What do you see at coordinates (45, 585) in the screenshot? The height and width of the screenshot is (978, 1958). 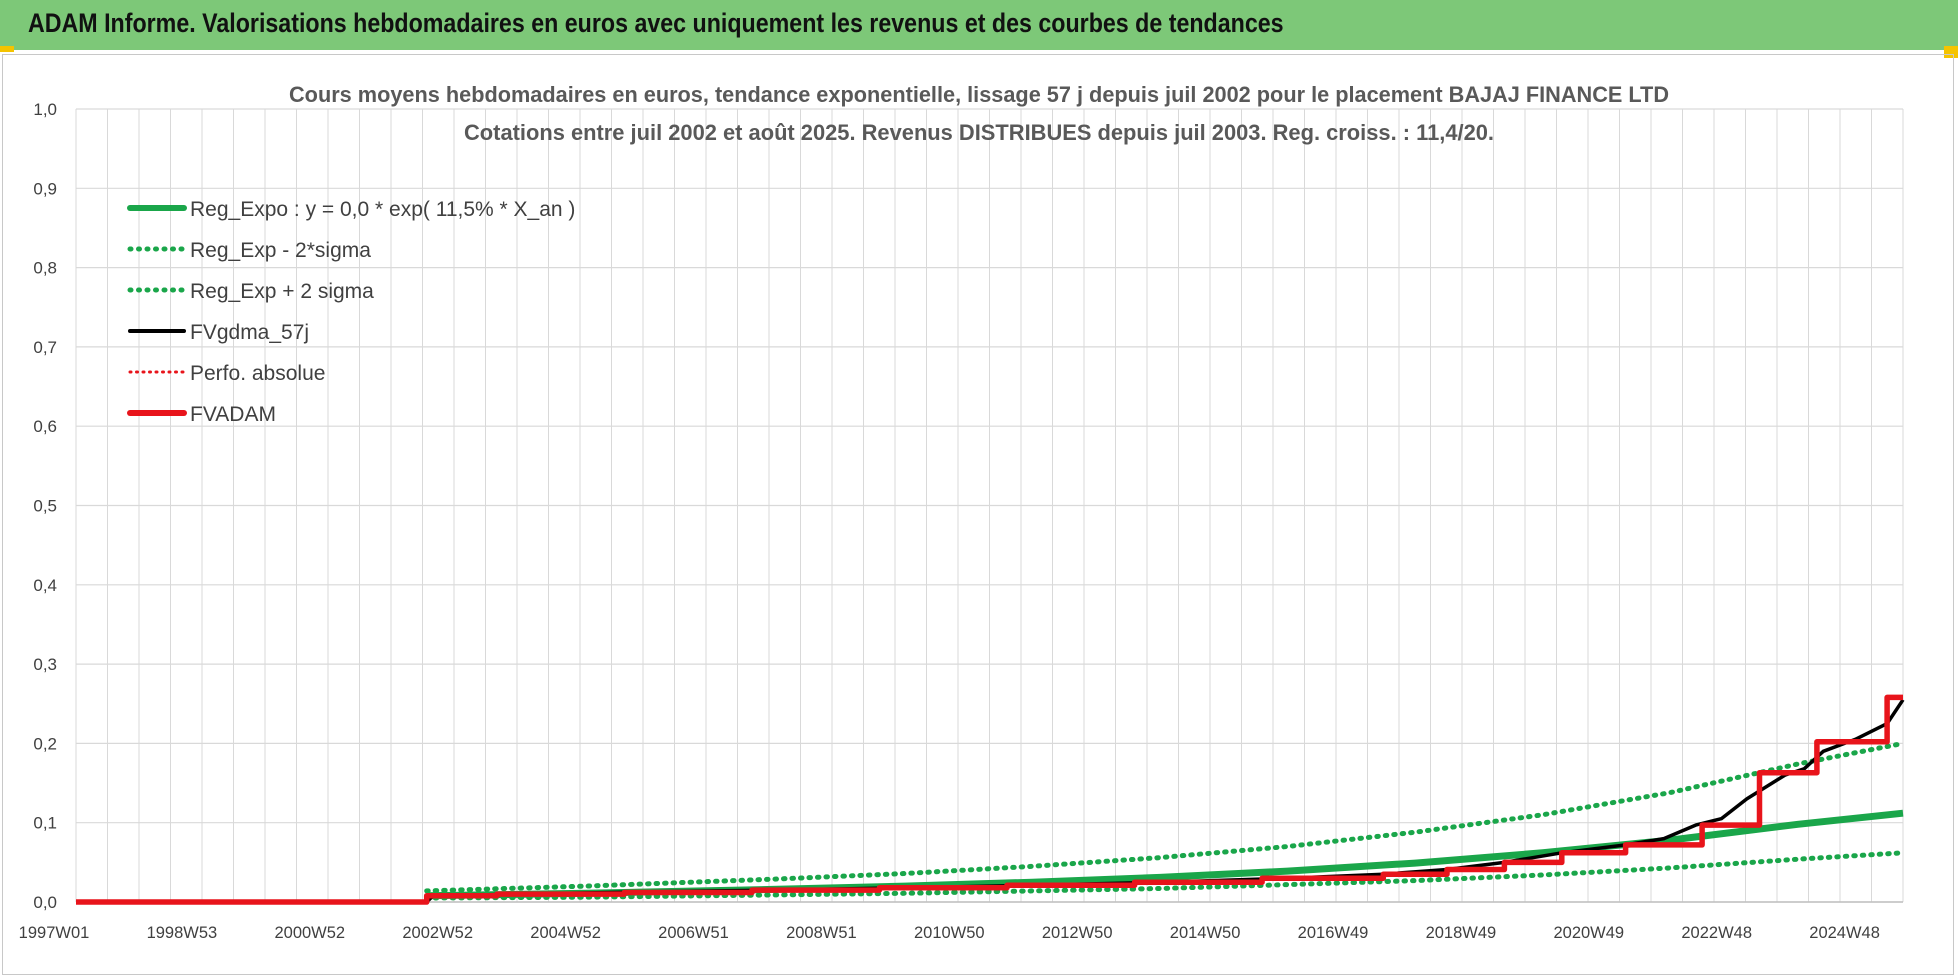 I see `y-tick-label: 0,4` at bounding box center [45, 585].